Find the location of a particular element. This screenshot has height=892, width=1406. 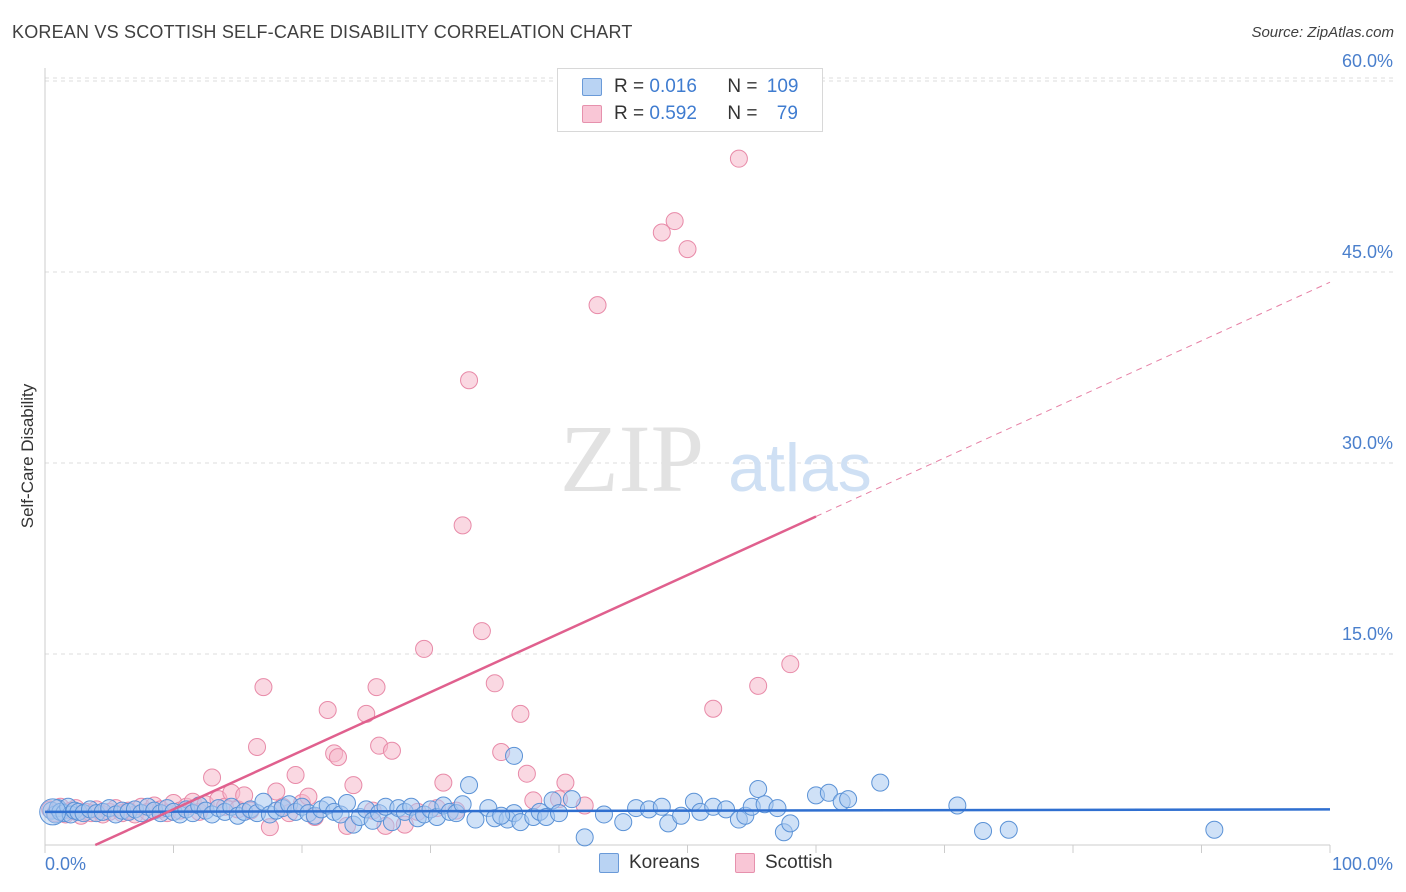

legend-n-value: 79 is located at coordinates (787, 113).